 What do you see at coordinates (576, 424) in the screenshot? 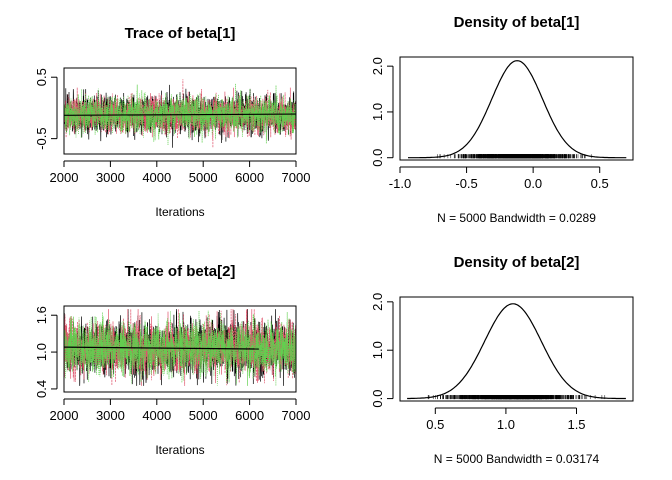
I see `x-tick-label: 1.5` at bounding box center [576, 424].